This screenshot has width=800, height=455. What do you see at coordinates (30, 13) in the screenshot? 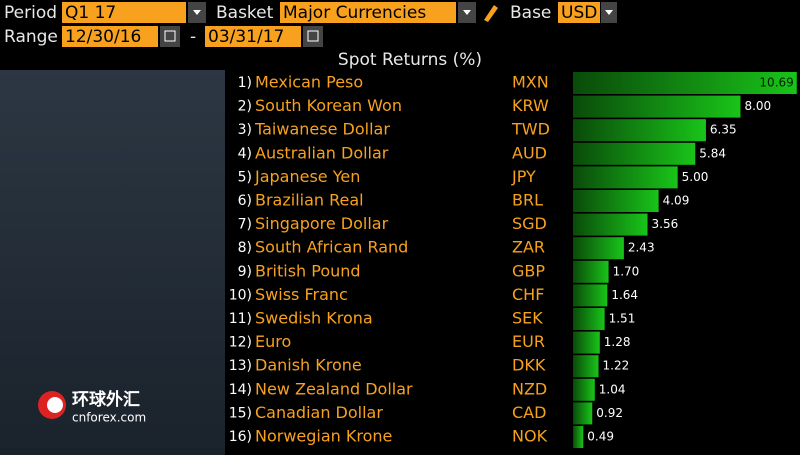
I see `label: Period` at bounding box center [30, 13].